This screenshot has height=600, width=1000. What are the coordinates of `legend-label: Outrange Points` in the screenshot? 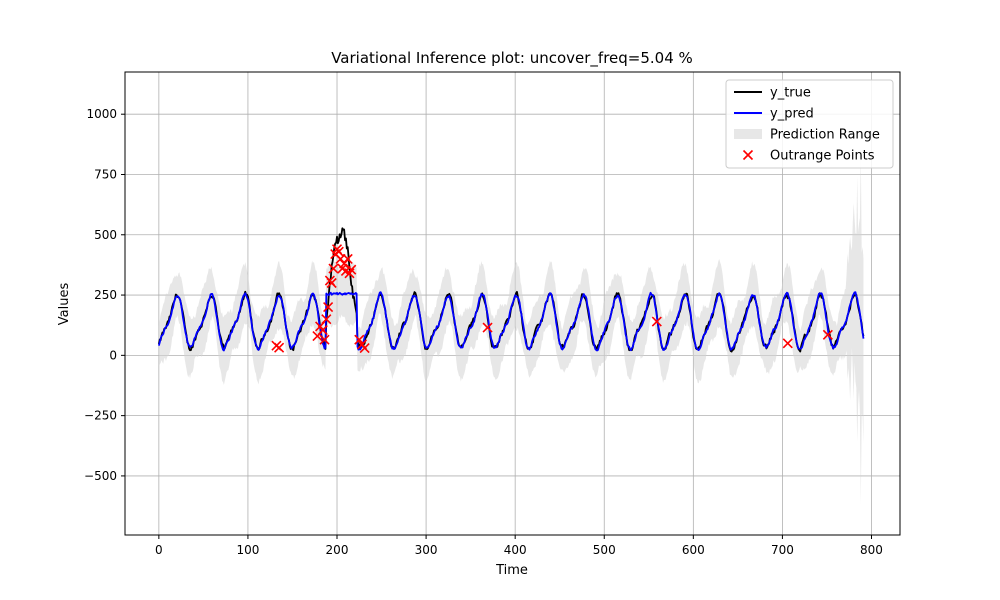 It's located at (822, 156).